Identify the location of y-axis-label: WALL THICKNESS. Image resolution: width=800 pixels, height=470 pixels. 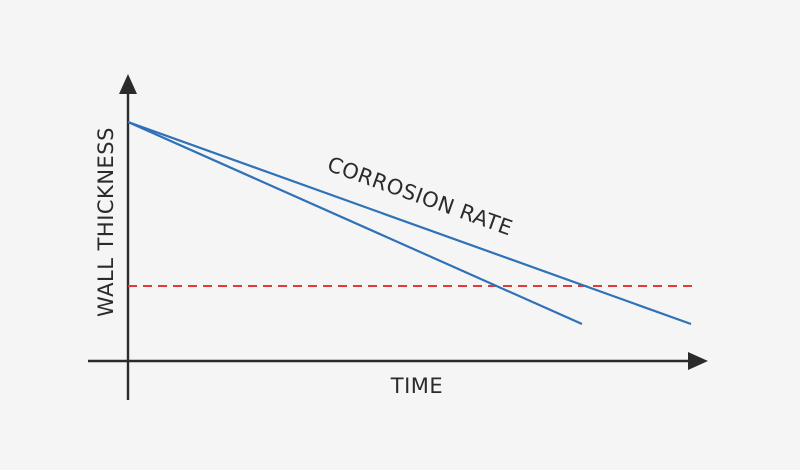
(106, 222).